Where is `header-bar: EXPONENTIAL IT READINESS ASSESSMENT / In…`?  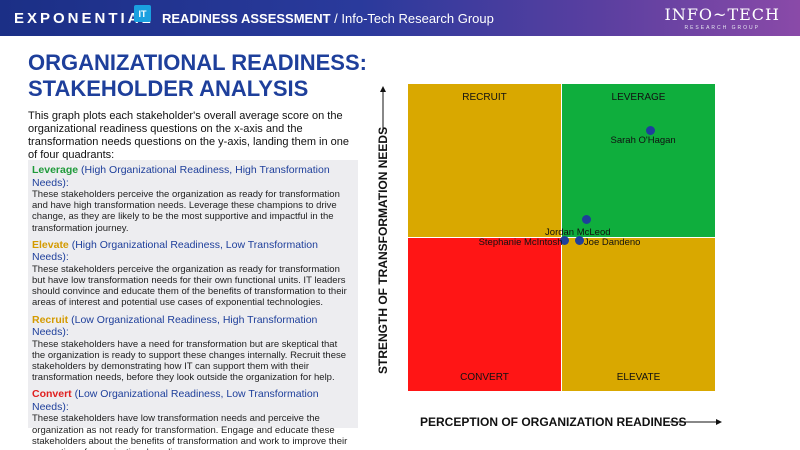
header-bar: EXPONENTIAL IT READINESS ASSESSMENT / In… is located at coordinates (400, 18).